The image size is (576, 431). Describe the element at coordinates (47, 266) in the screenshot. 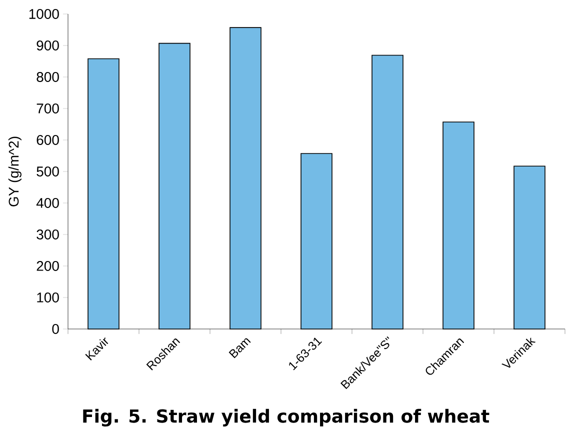

I see `y-tick-label: 200` at that location.